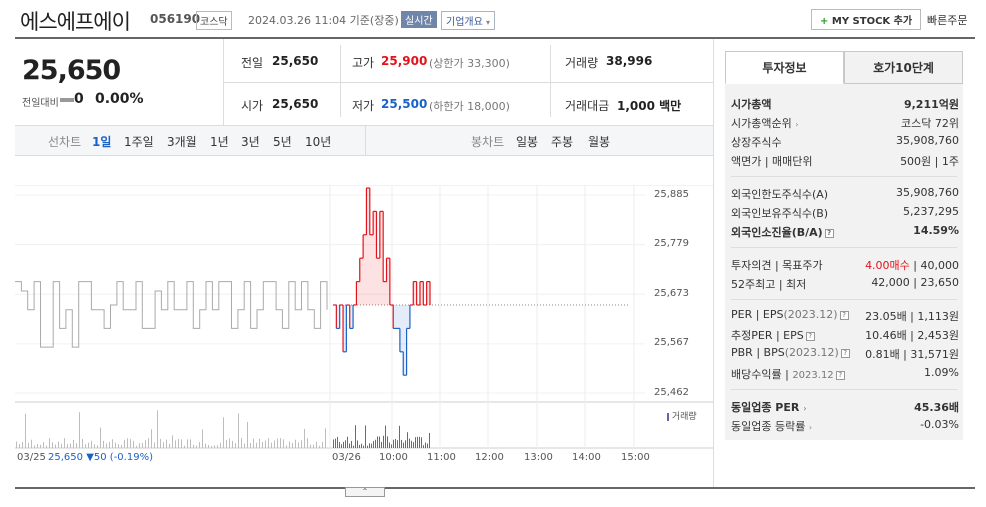 Image resolution: width=986 pixels, height=507 pixels. Describe the element at coordinates (777, 265) in the screenshot. I see `opinion-label: 투자의견 | 목표주가` at that location.